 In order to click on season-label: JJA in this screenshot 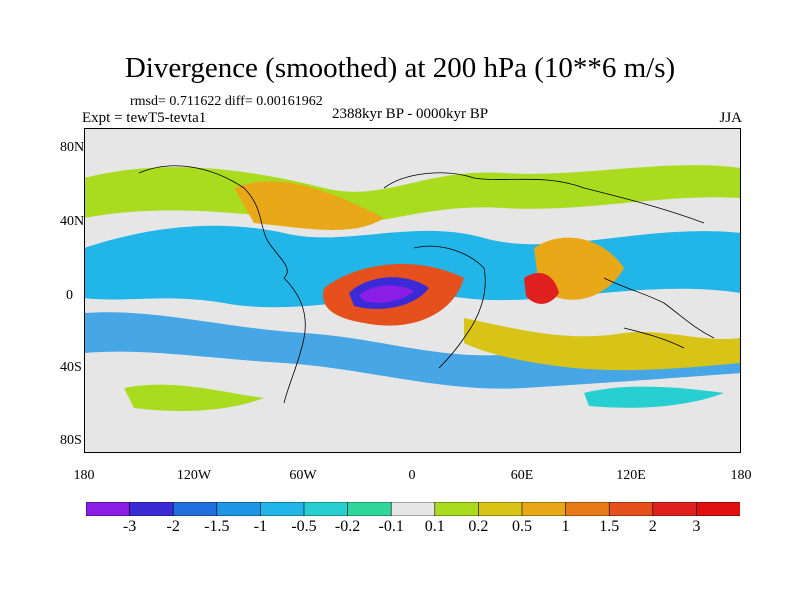, I will do `click(730, 118)`.